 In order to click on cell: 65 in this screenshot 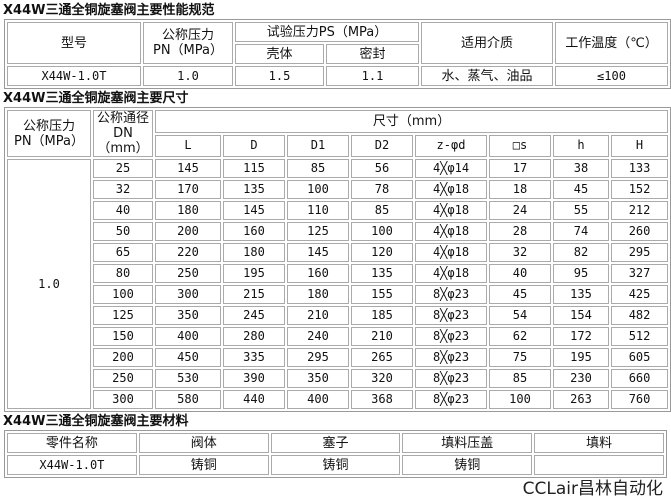, I will do `click(123, 252)`.